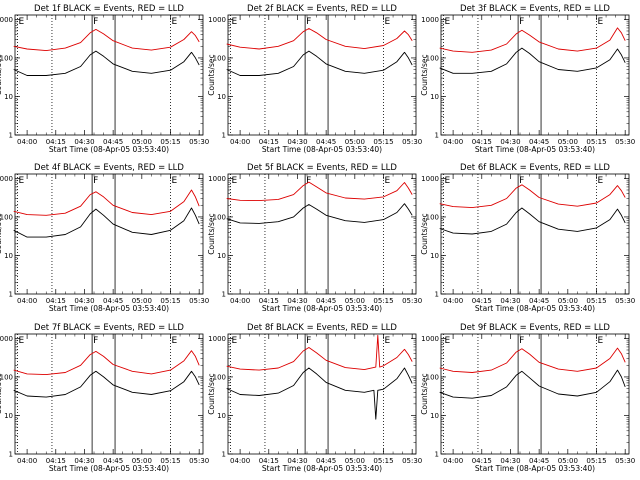 Image resolution: width=640 pixels, height=480 pixels. I want to click on chart-title: Det 9f BLACK = Events, RED = LLD, so click(535, 328).